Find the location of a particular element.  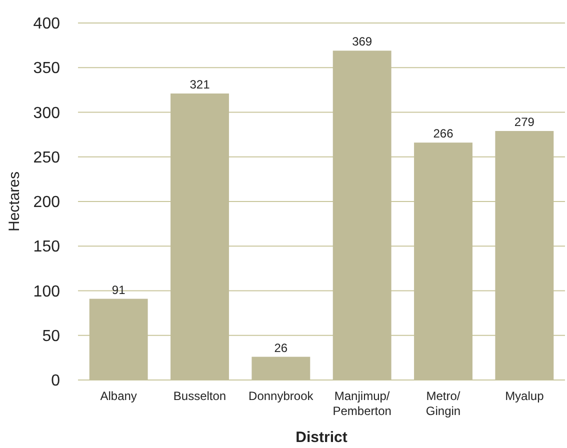

x-tick-label: Manjimup/Pemberton is located at coordinates (362, 403).